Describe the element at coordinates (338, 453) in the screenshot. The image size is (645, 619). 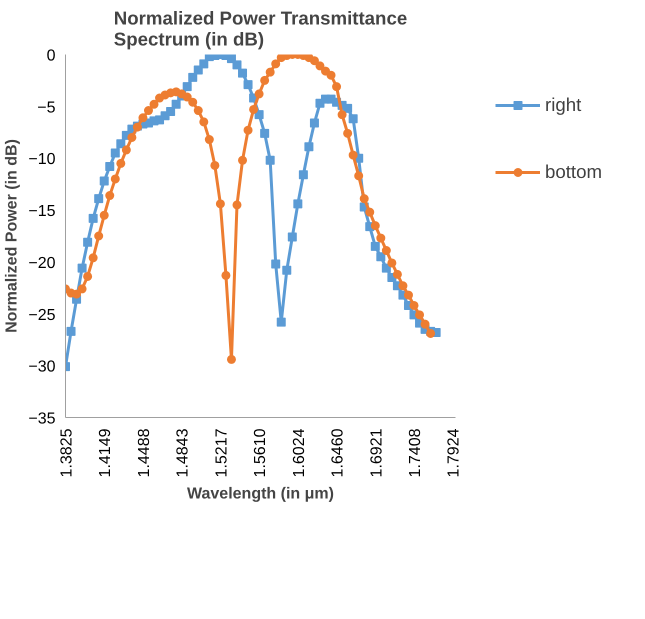
I see `x-tick-label: 1.6460` at that location.